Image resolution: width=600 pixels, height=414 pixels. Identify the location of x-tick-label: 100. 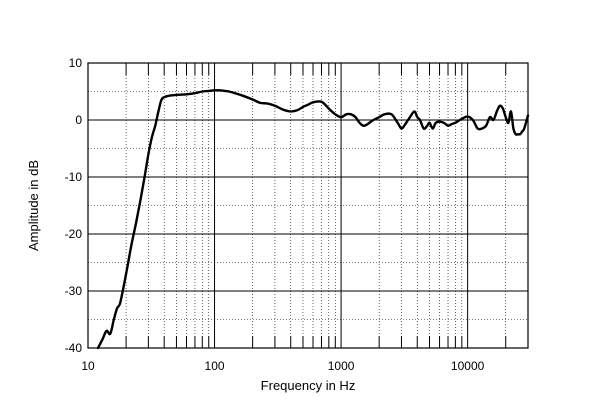
(215, 366).